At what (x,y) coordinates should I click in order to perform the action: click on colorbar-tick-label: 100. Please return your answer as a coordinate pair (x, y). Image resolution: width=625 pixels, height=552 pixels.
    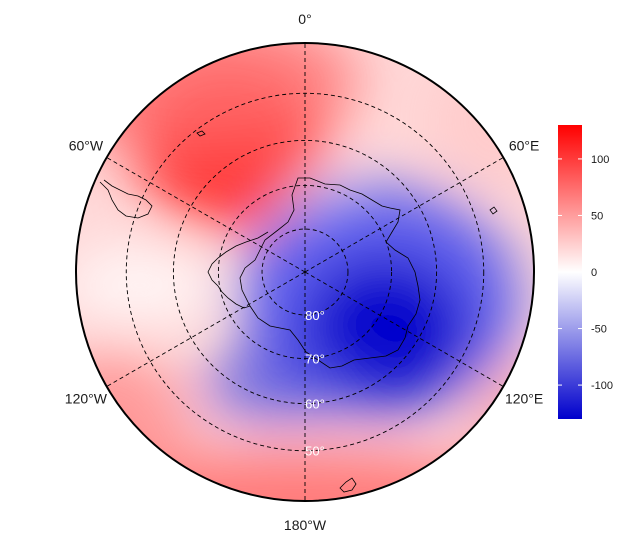
    Looking at the image, I should click on (600, 160).